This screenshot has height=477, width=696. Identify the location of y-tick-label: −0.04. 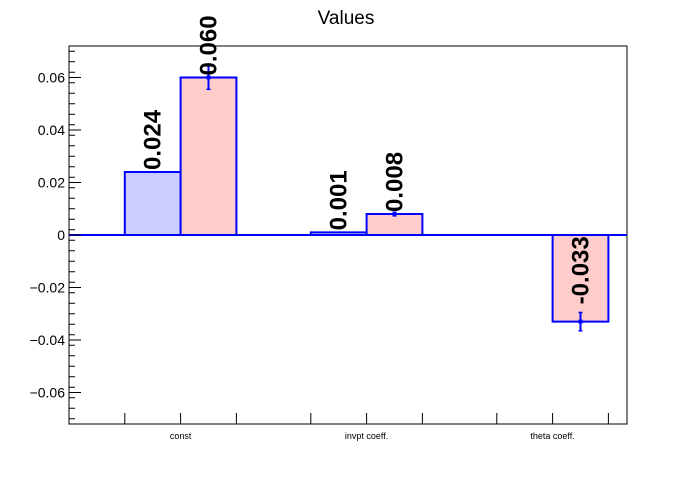
(48, 340).